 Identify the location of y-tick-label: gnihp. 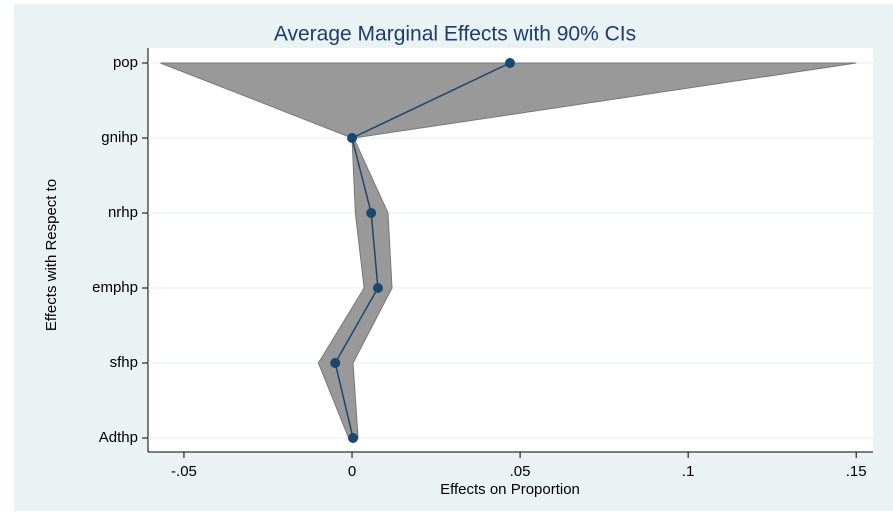
(119, 137).